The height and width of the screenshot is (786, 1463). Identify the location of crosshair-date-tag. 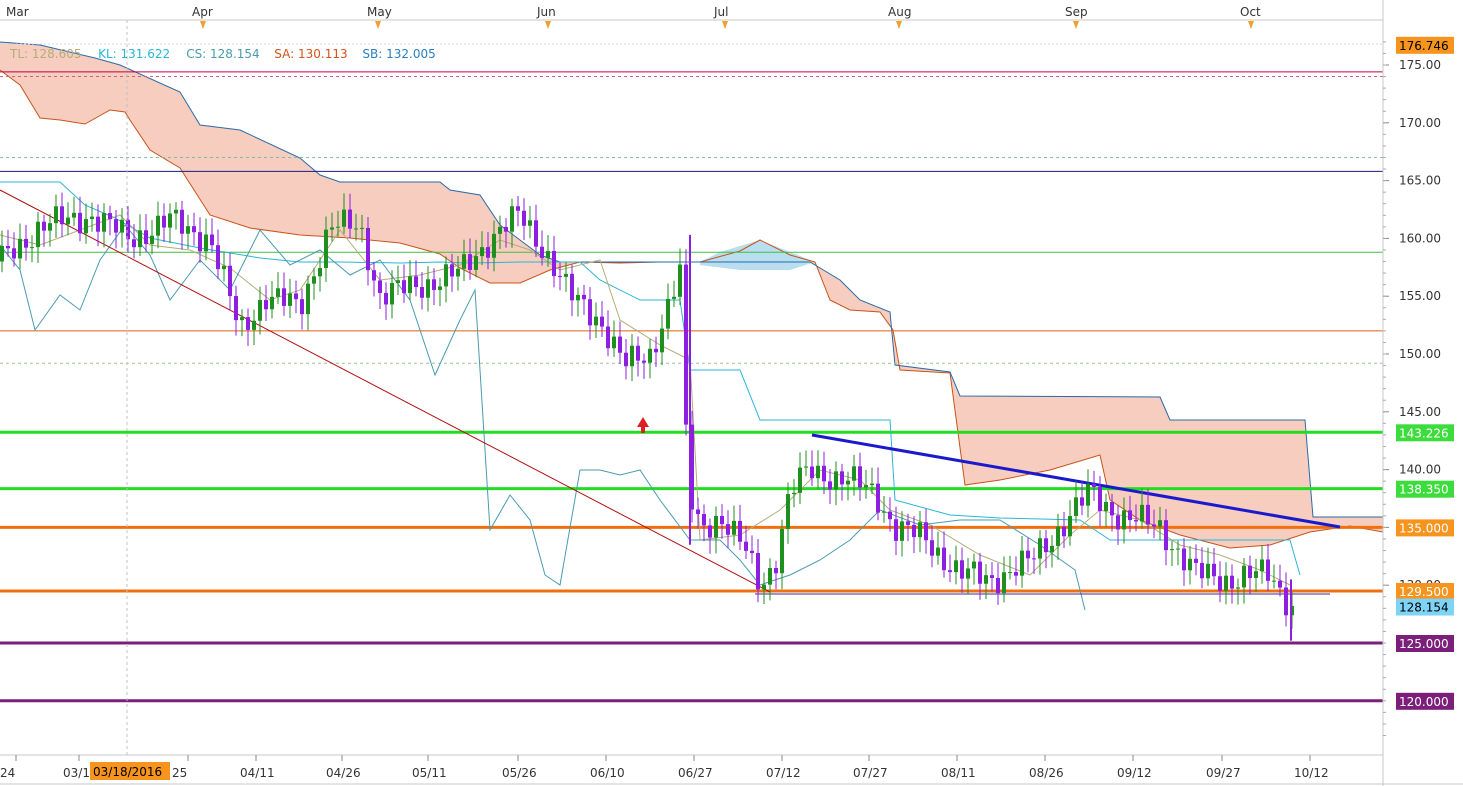
(130, 771).